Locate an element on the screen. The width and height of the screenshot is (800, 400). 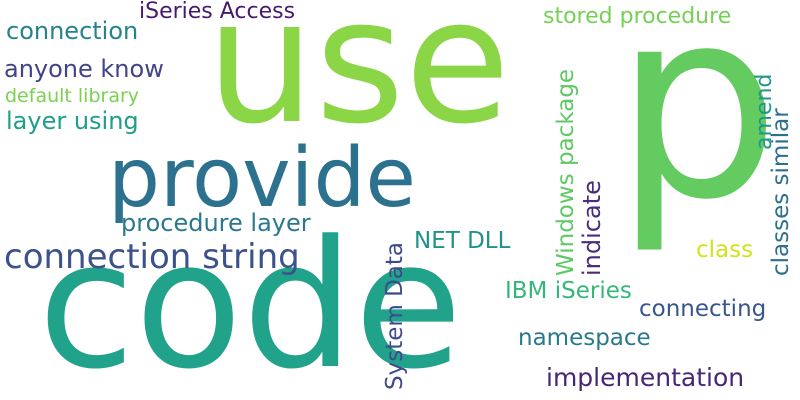
word-indicate: indicate is located at coordinates (592, 228).